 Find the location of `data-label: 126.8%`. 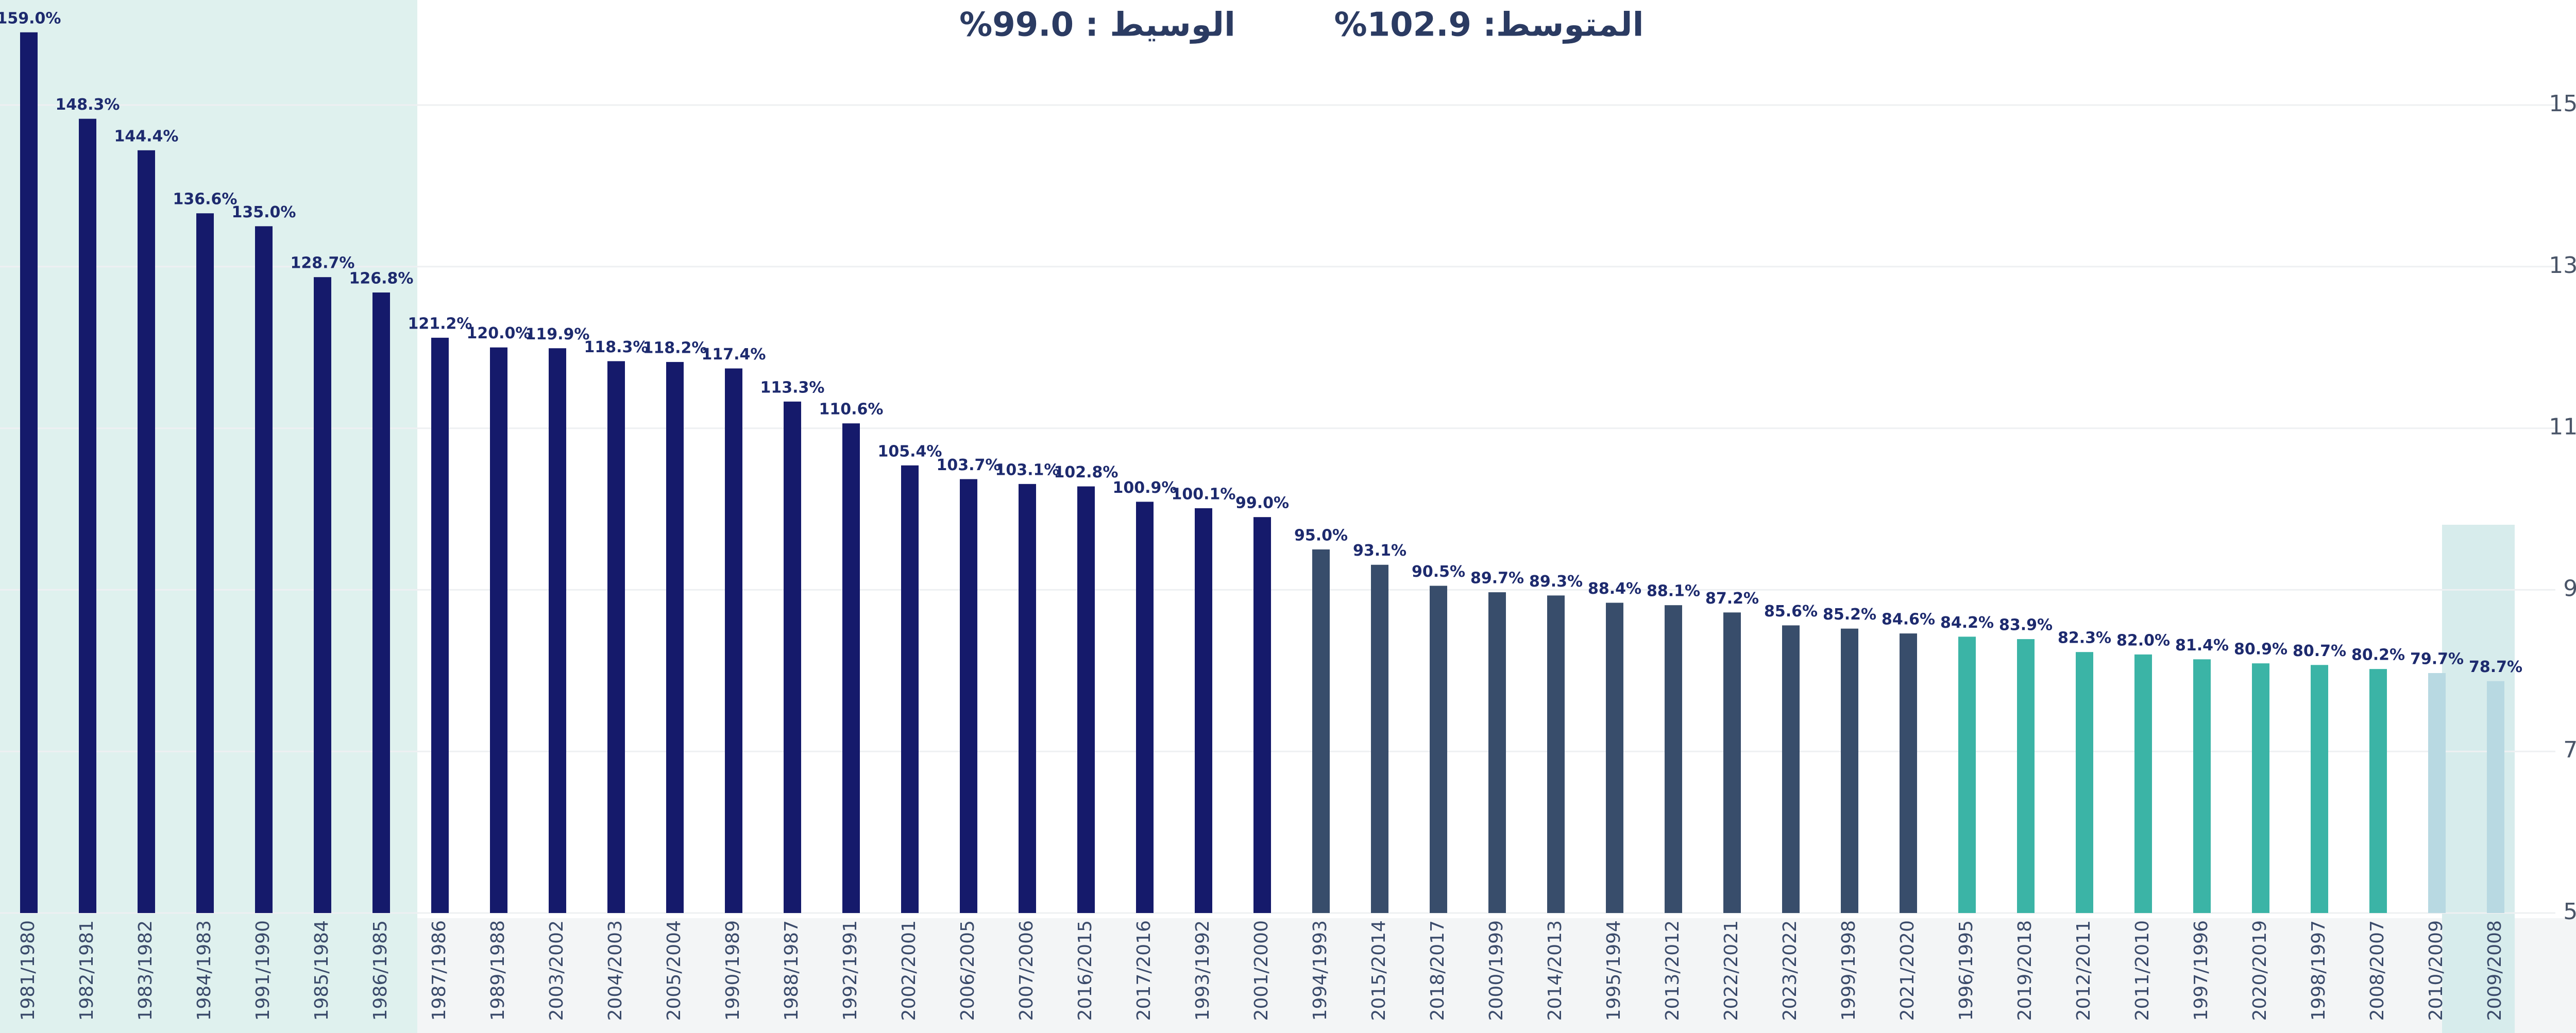

data-label: 126.8% is located at coordinates (381, 278).